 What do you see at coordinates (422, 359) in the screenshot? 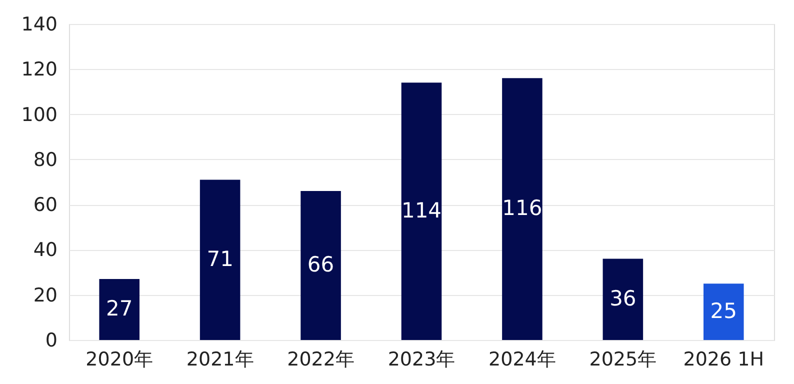
I see `x-tick-label: 2023年` at bounding box center [422, 359].